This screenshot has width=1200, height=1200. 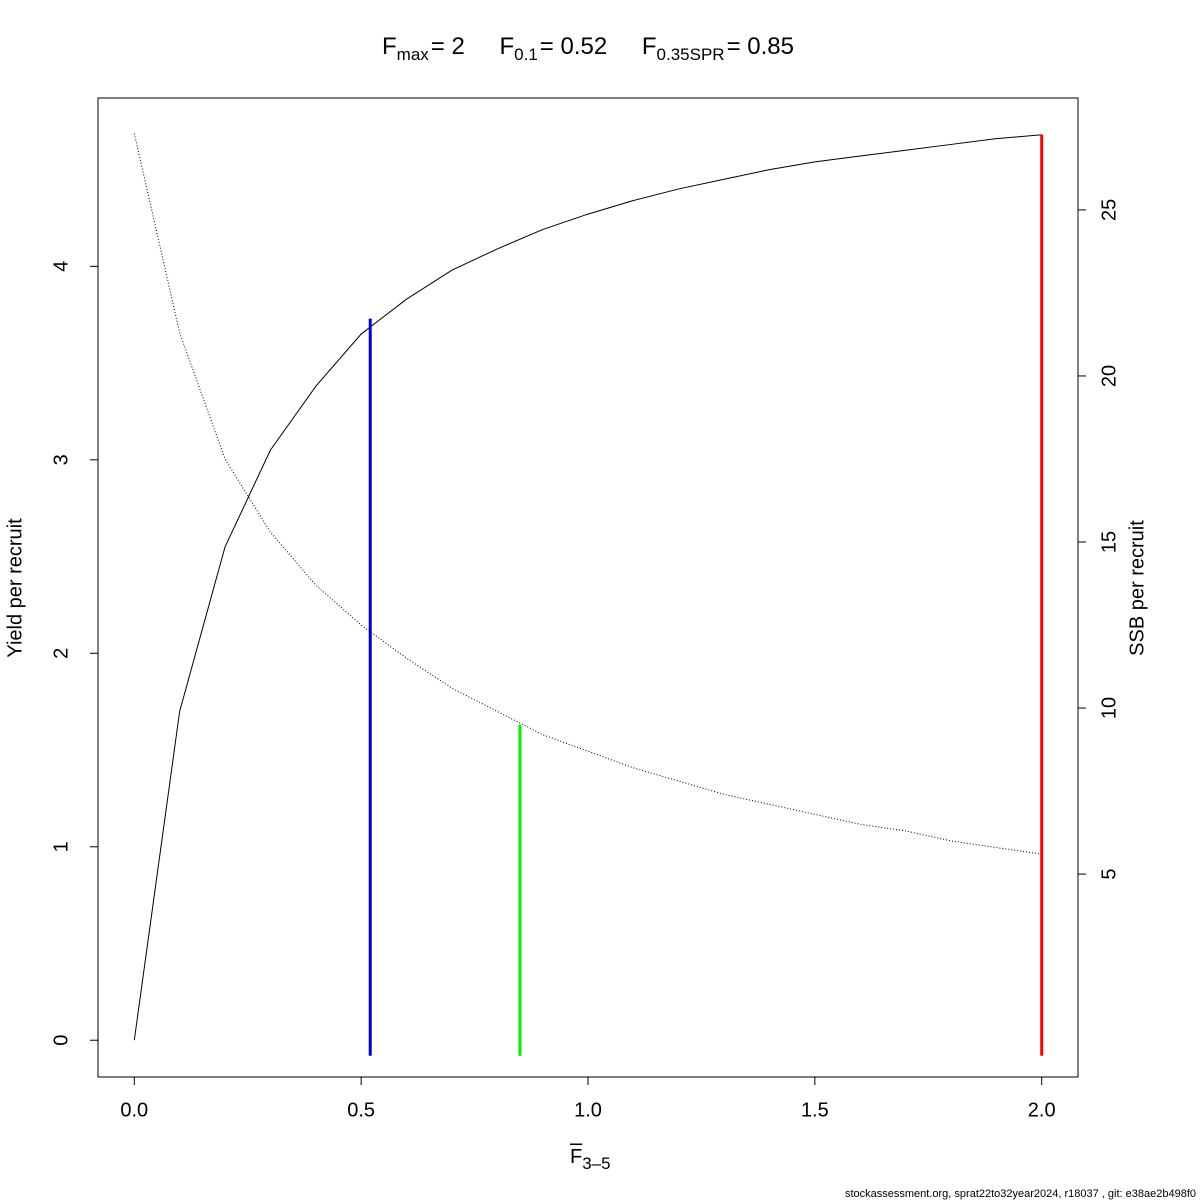 What do you see at coordinates (596, 1163) in the screenshot?
I see `x-label-sub: 3–5` at bounding box center [596, 1163].